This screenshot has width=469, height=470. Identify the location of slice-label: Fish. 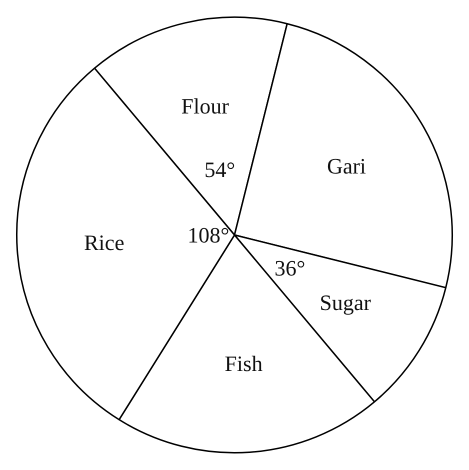
(243, 363).